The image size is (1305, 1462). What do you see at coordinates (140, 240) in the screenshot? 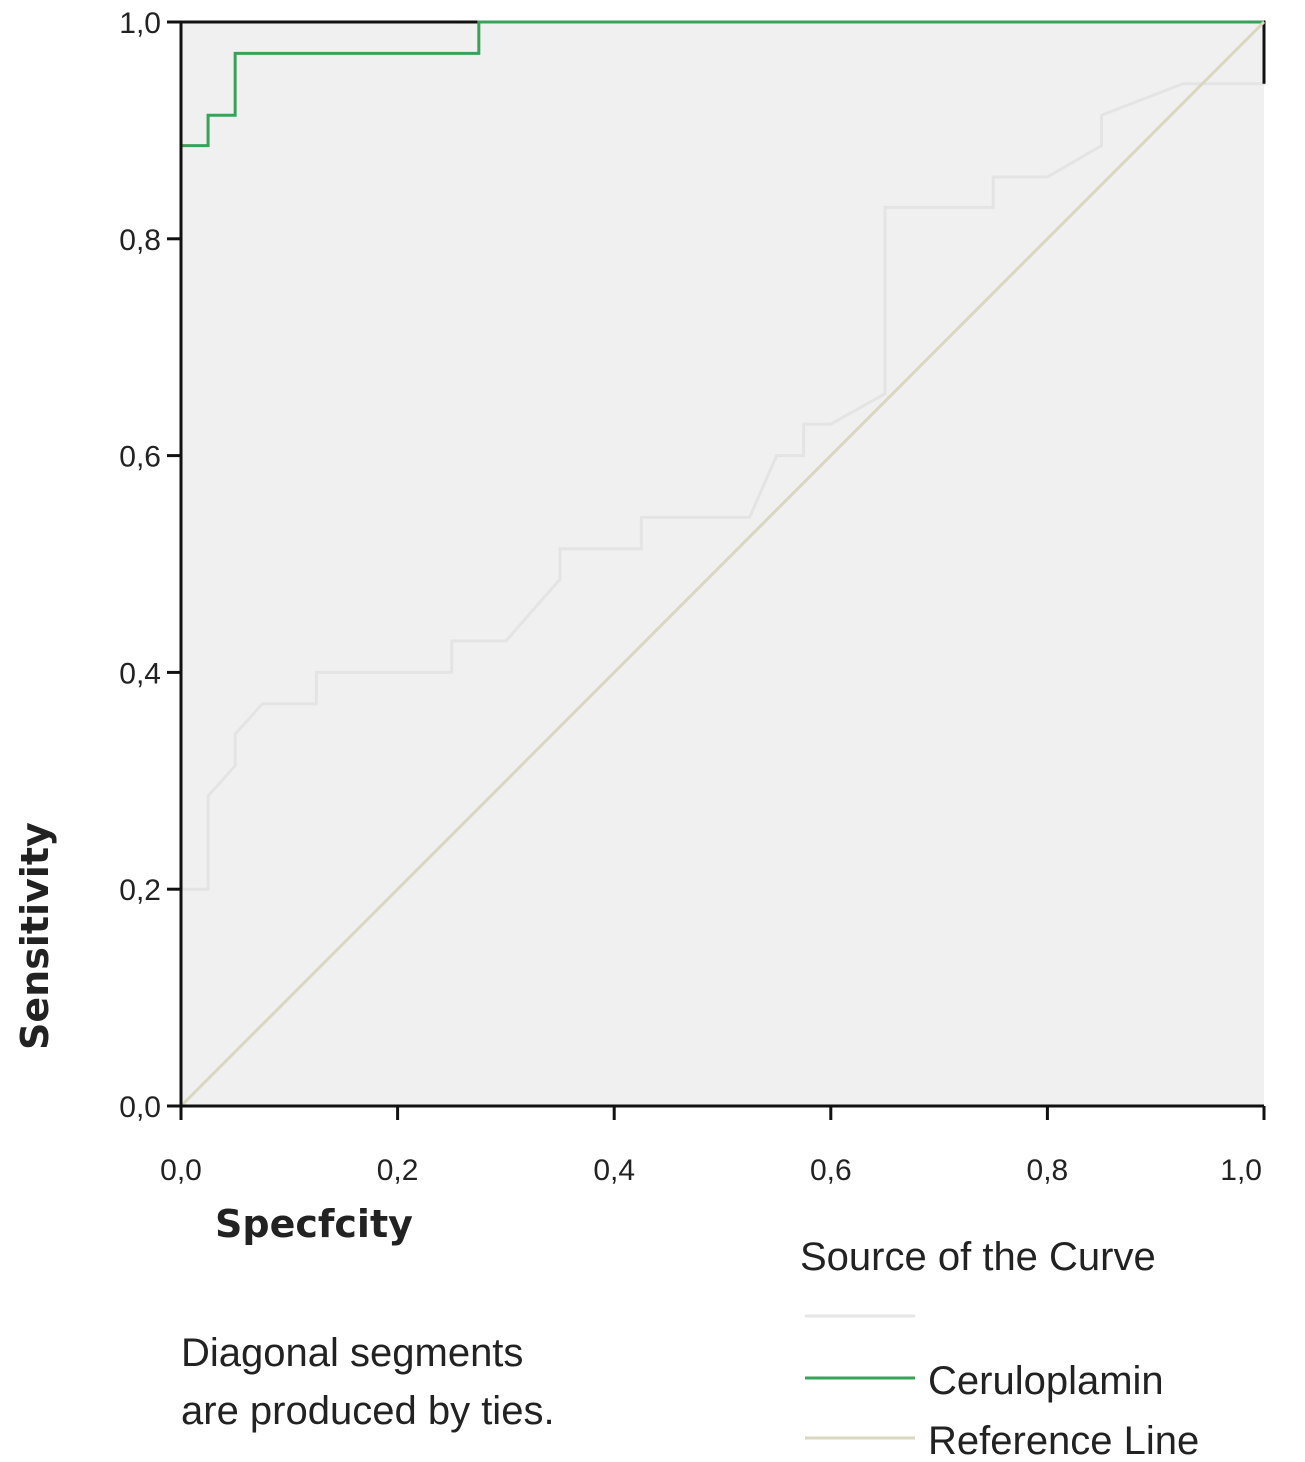
I see `y-tick-label: 0,8` at bounding box center [140, 240].